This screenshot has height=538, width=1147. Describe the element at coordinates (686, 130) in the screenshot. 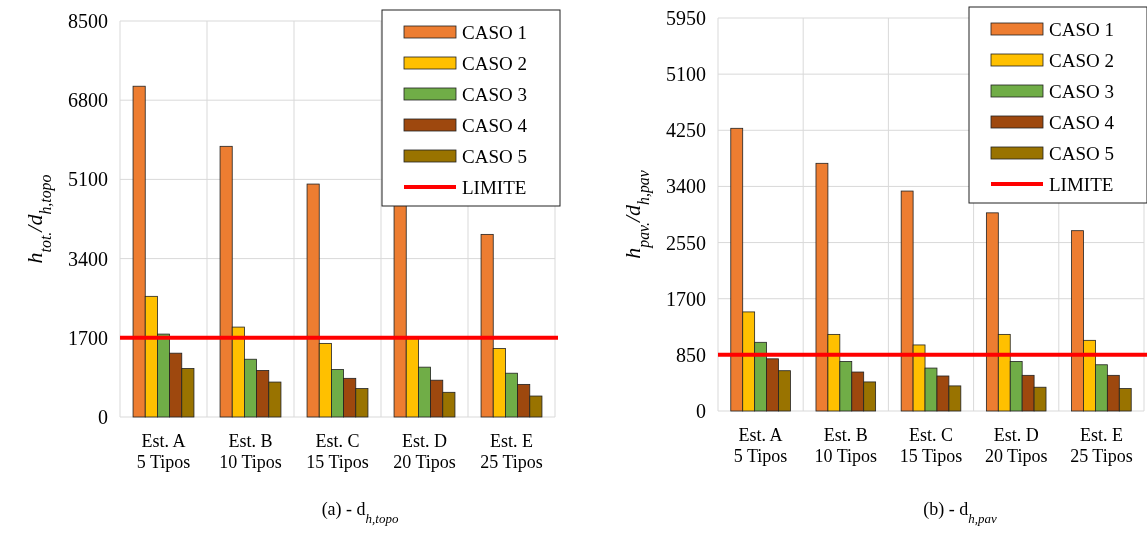

I see `y-tick-label: 4250` at that location.